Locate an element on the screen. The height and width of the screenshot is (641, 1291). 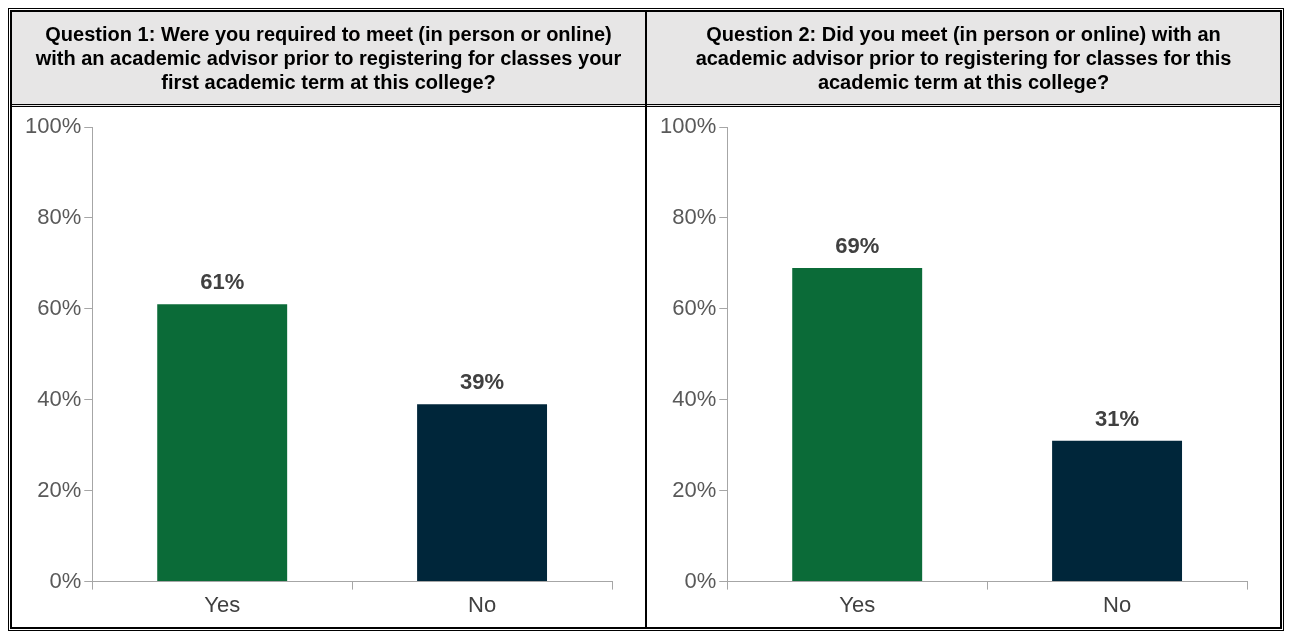
chart-title: Question 1: Were you required to meet (in person or online) with an academic advisor prior to registering for classes your first academic term at this college? is located at coordinates (328, 59).